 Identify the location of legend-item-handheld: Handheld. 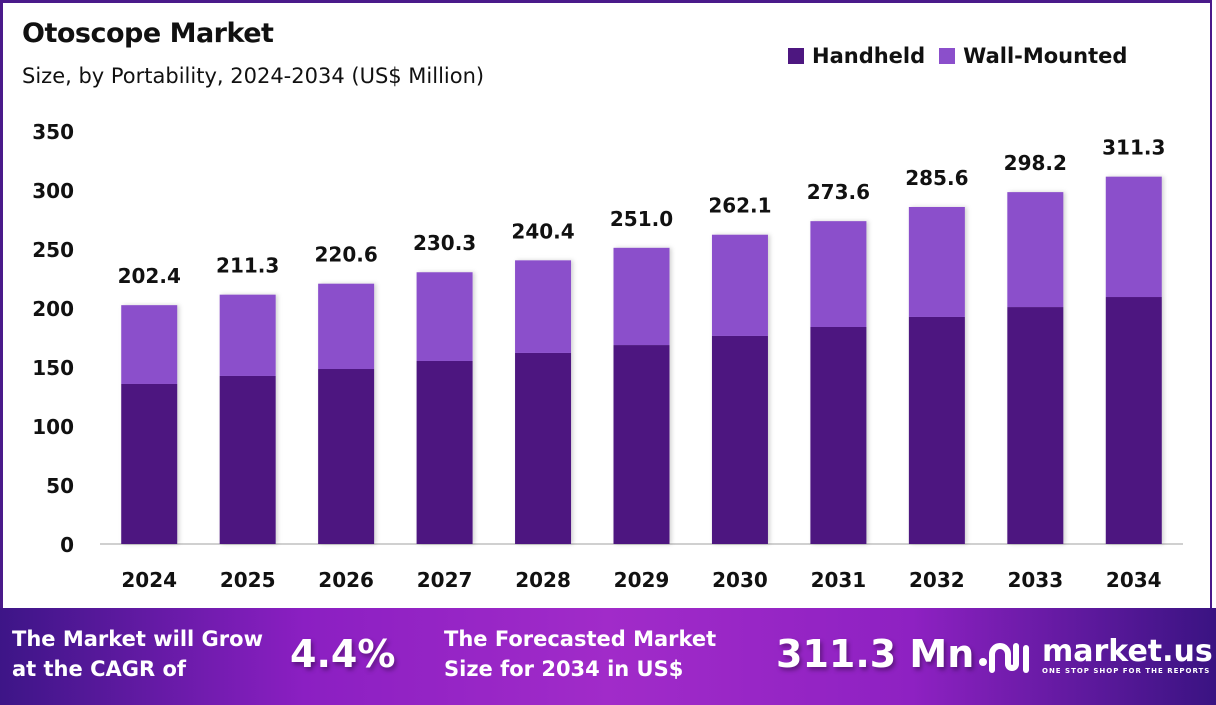
(856, 56).